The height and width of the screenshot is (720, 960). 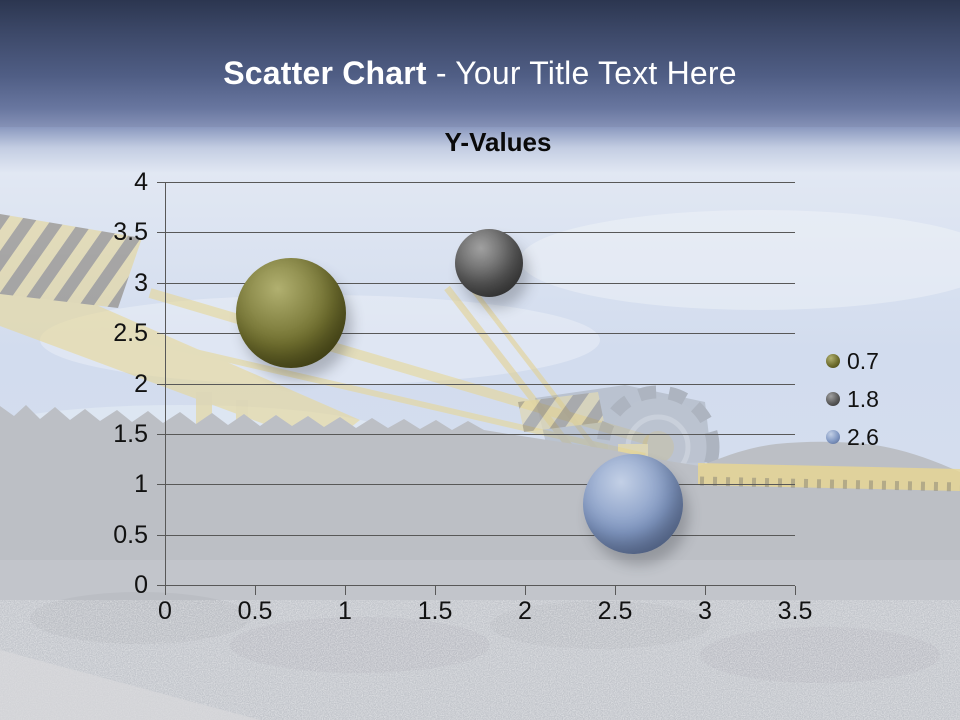 I want to click on x-axis-tick-label: 3.5, so click(x=795, y=611).